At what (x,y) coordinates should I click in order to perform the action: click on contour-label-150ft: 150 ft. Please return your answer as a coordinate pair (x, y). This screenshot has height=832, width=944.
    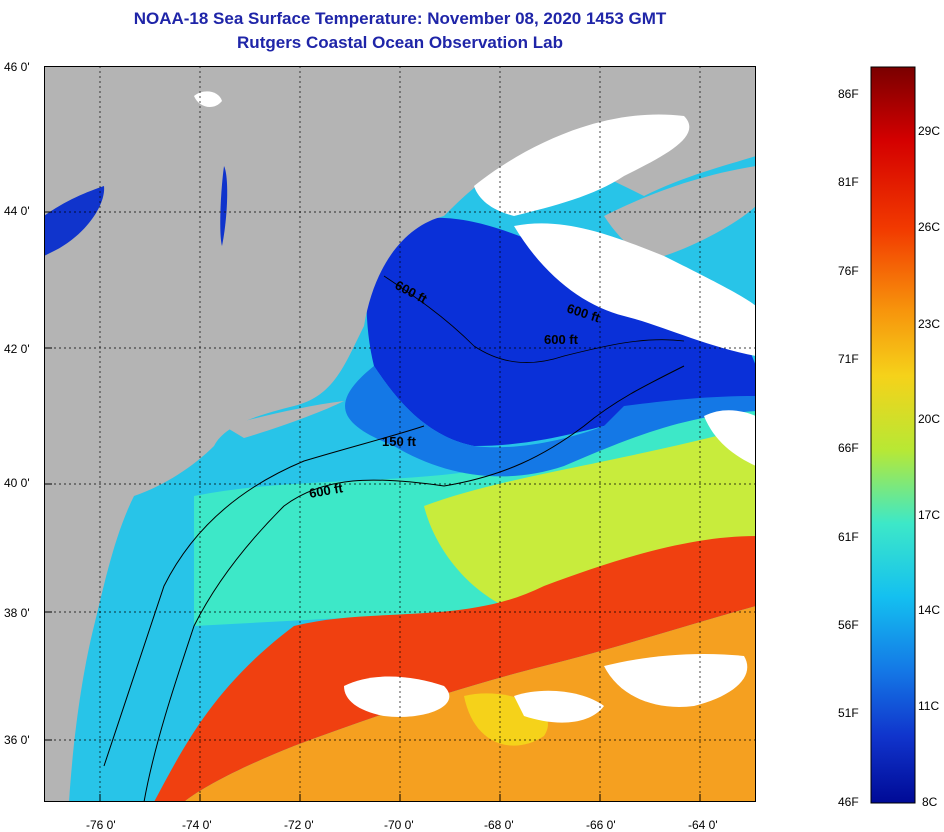
    Looking at the image, I should click on (399, 441).